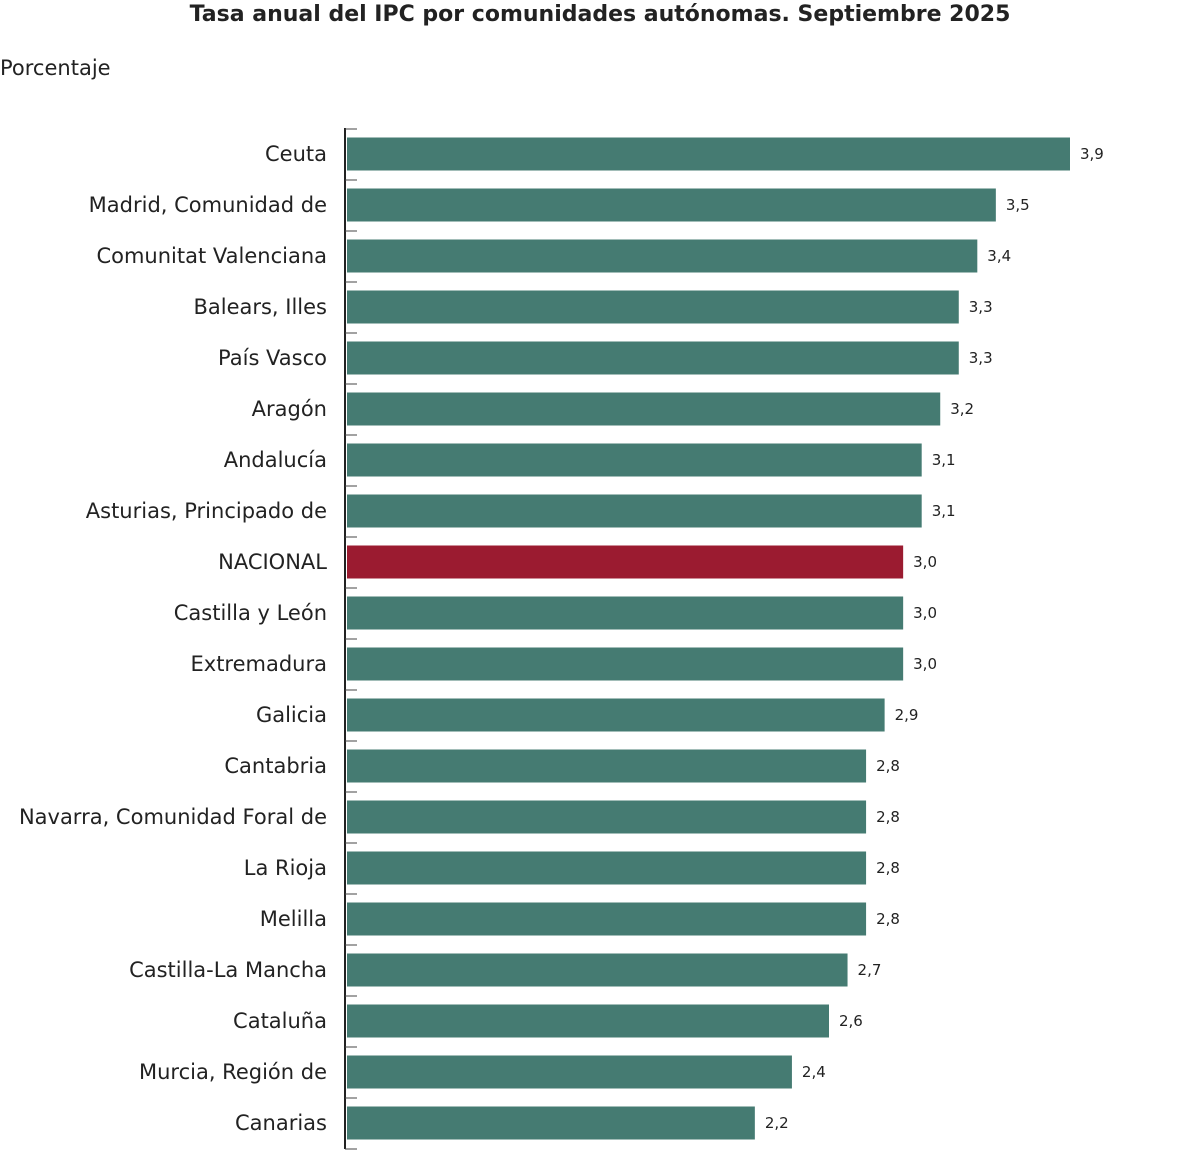  Describe the element at coordinates (851, 1021) in the screenshot. I see `data-label: 2,6` at that location.